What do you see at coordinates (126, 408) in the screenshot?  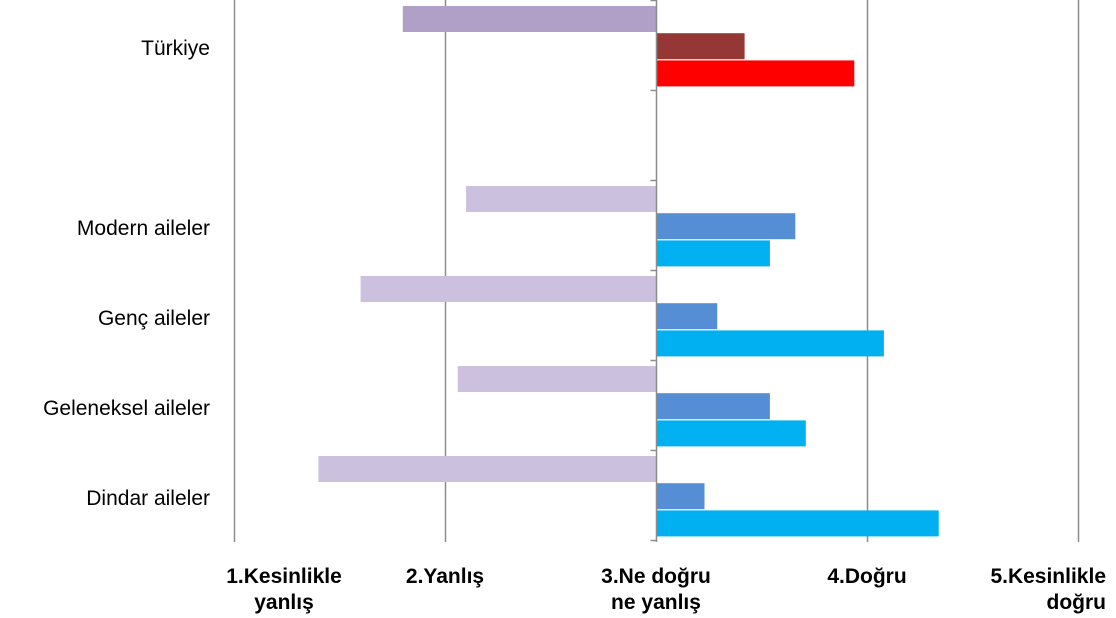 I see `category-label: Geleneksel aileler` at bounding box center [126, 408].